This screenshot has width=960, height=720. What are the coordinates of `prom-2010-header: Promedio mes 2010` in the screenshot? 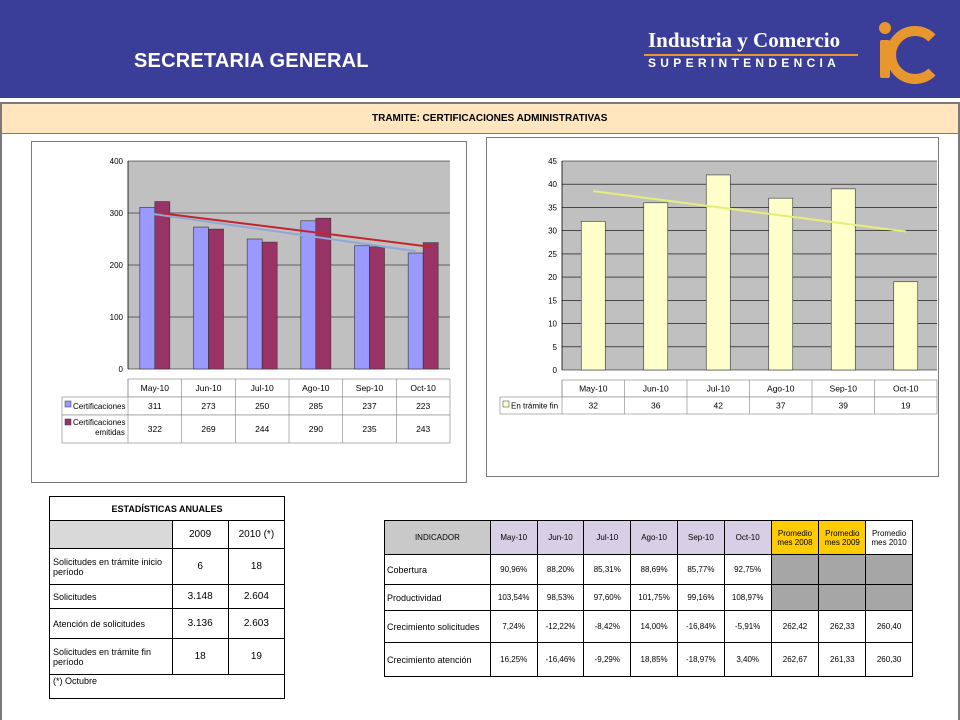 It's located at (889, 537).